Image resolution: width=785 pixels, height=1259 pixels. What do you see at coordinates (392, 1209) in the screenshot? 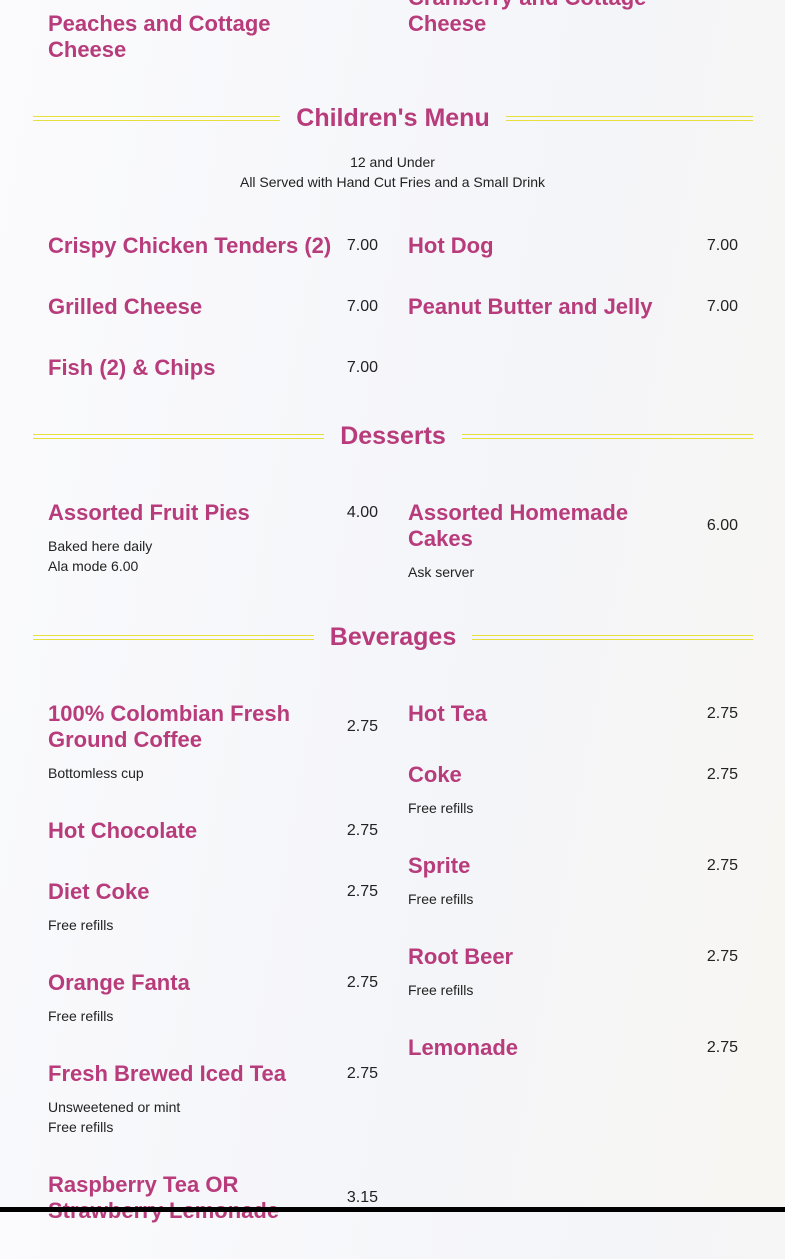
I see `bottom-bar` at bounding box center [392, 1209].